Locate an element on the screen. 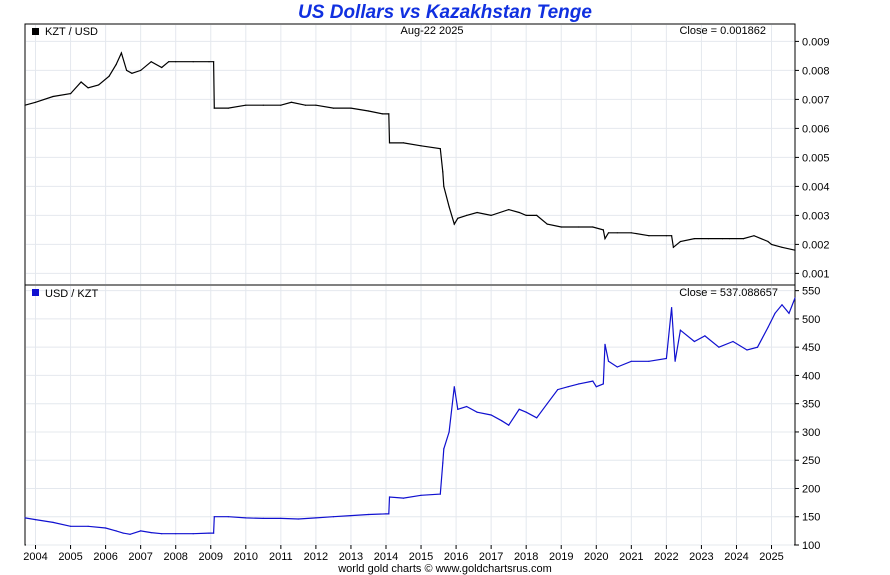  y-tick-label: 0.001 is located at coordinates (816, 274).